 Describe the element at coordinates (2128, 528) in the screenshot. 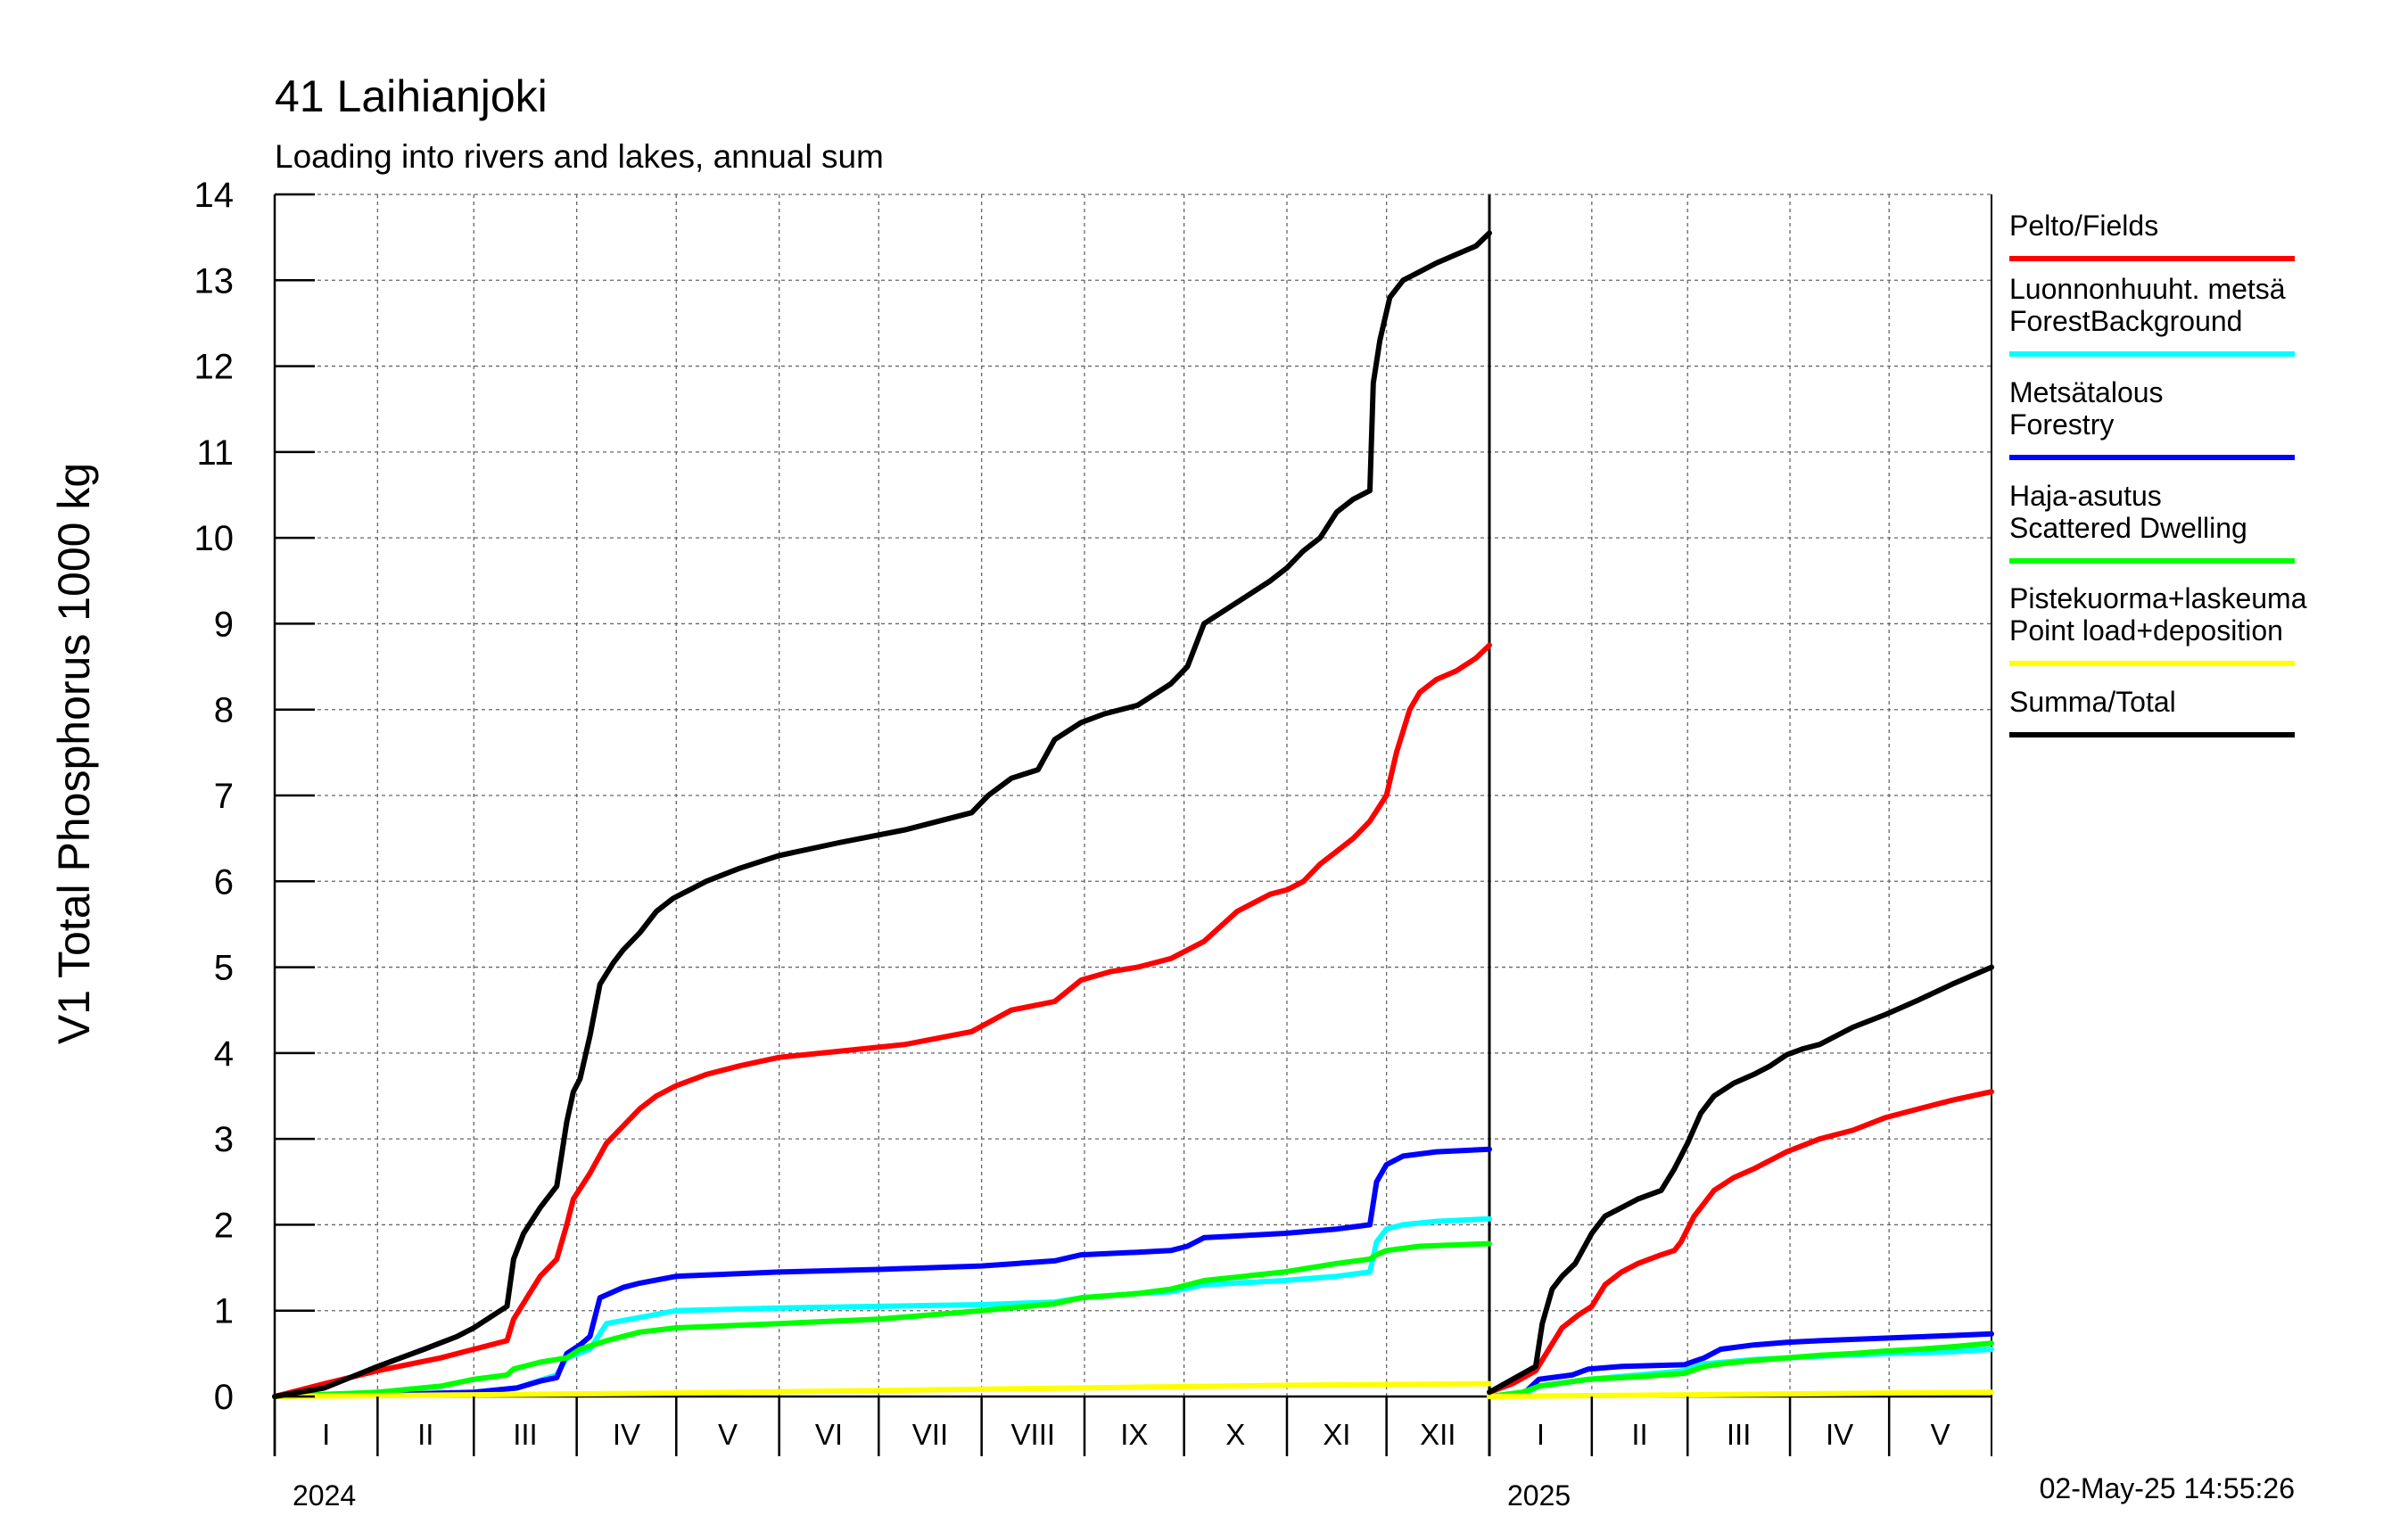

I see `legend-label: Scattered Dwelling` at that location.